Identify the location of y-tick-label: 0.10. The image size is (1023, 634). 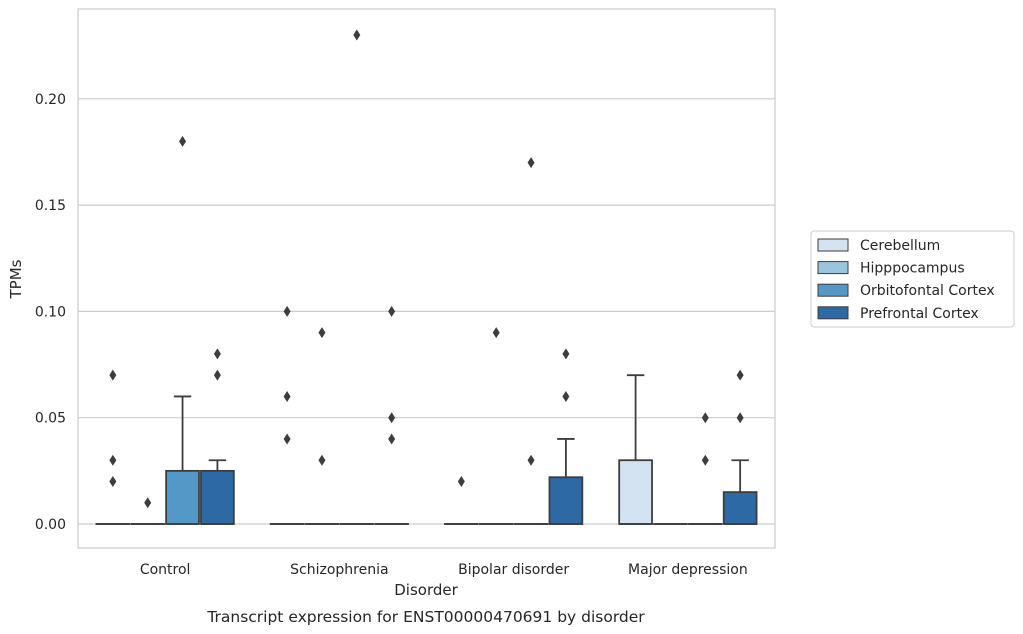
(50, 312).